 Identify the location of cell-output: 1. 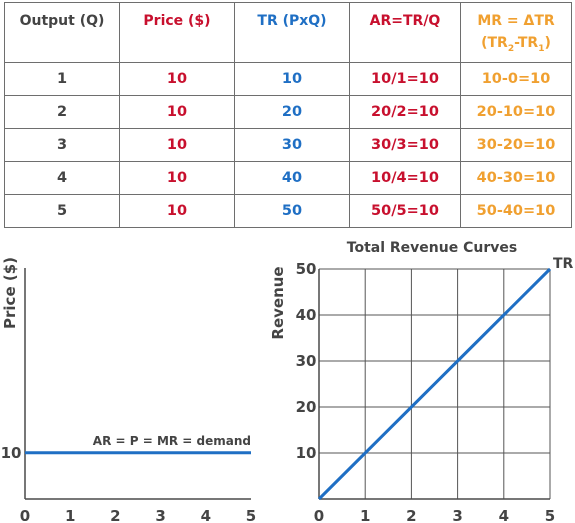
(62, 79).